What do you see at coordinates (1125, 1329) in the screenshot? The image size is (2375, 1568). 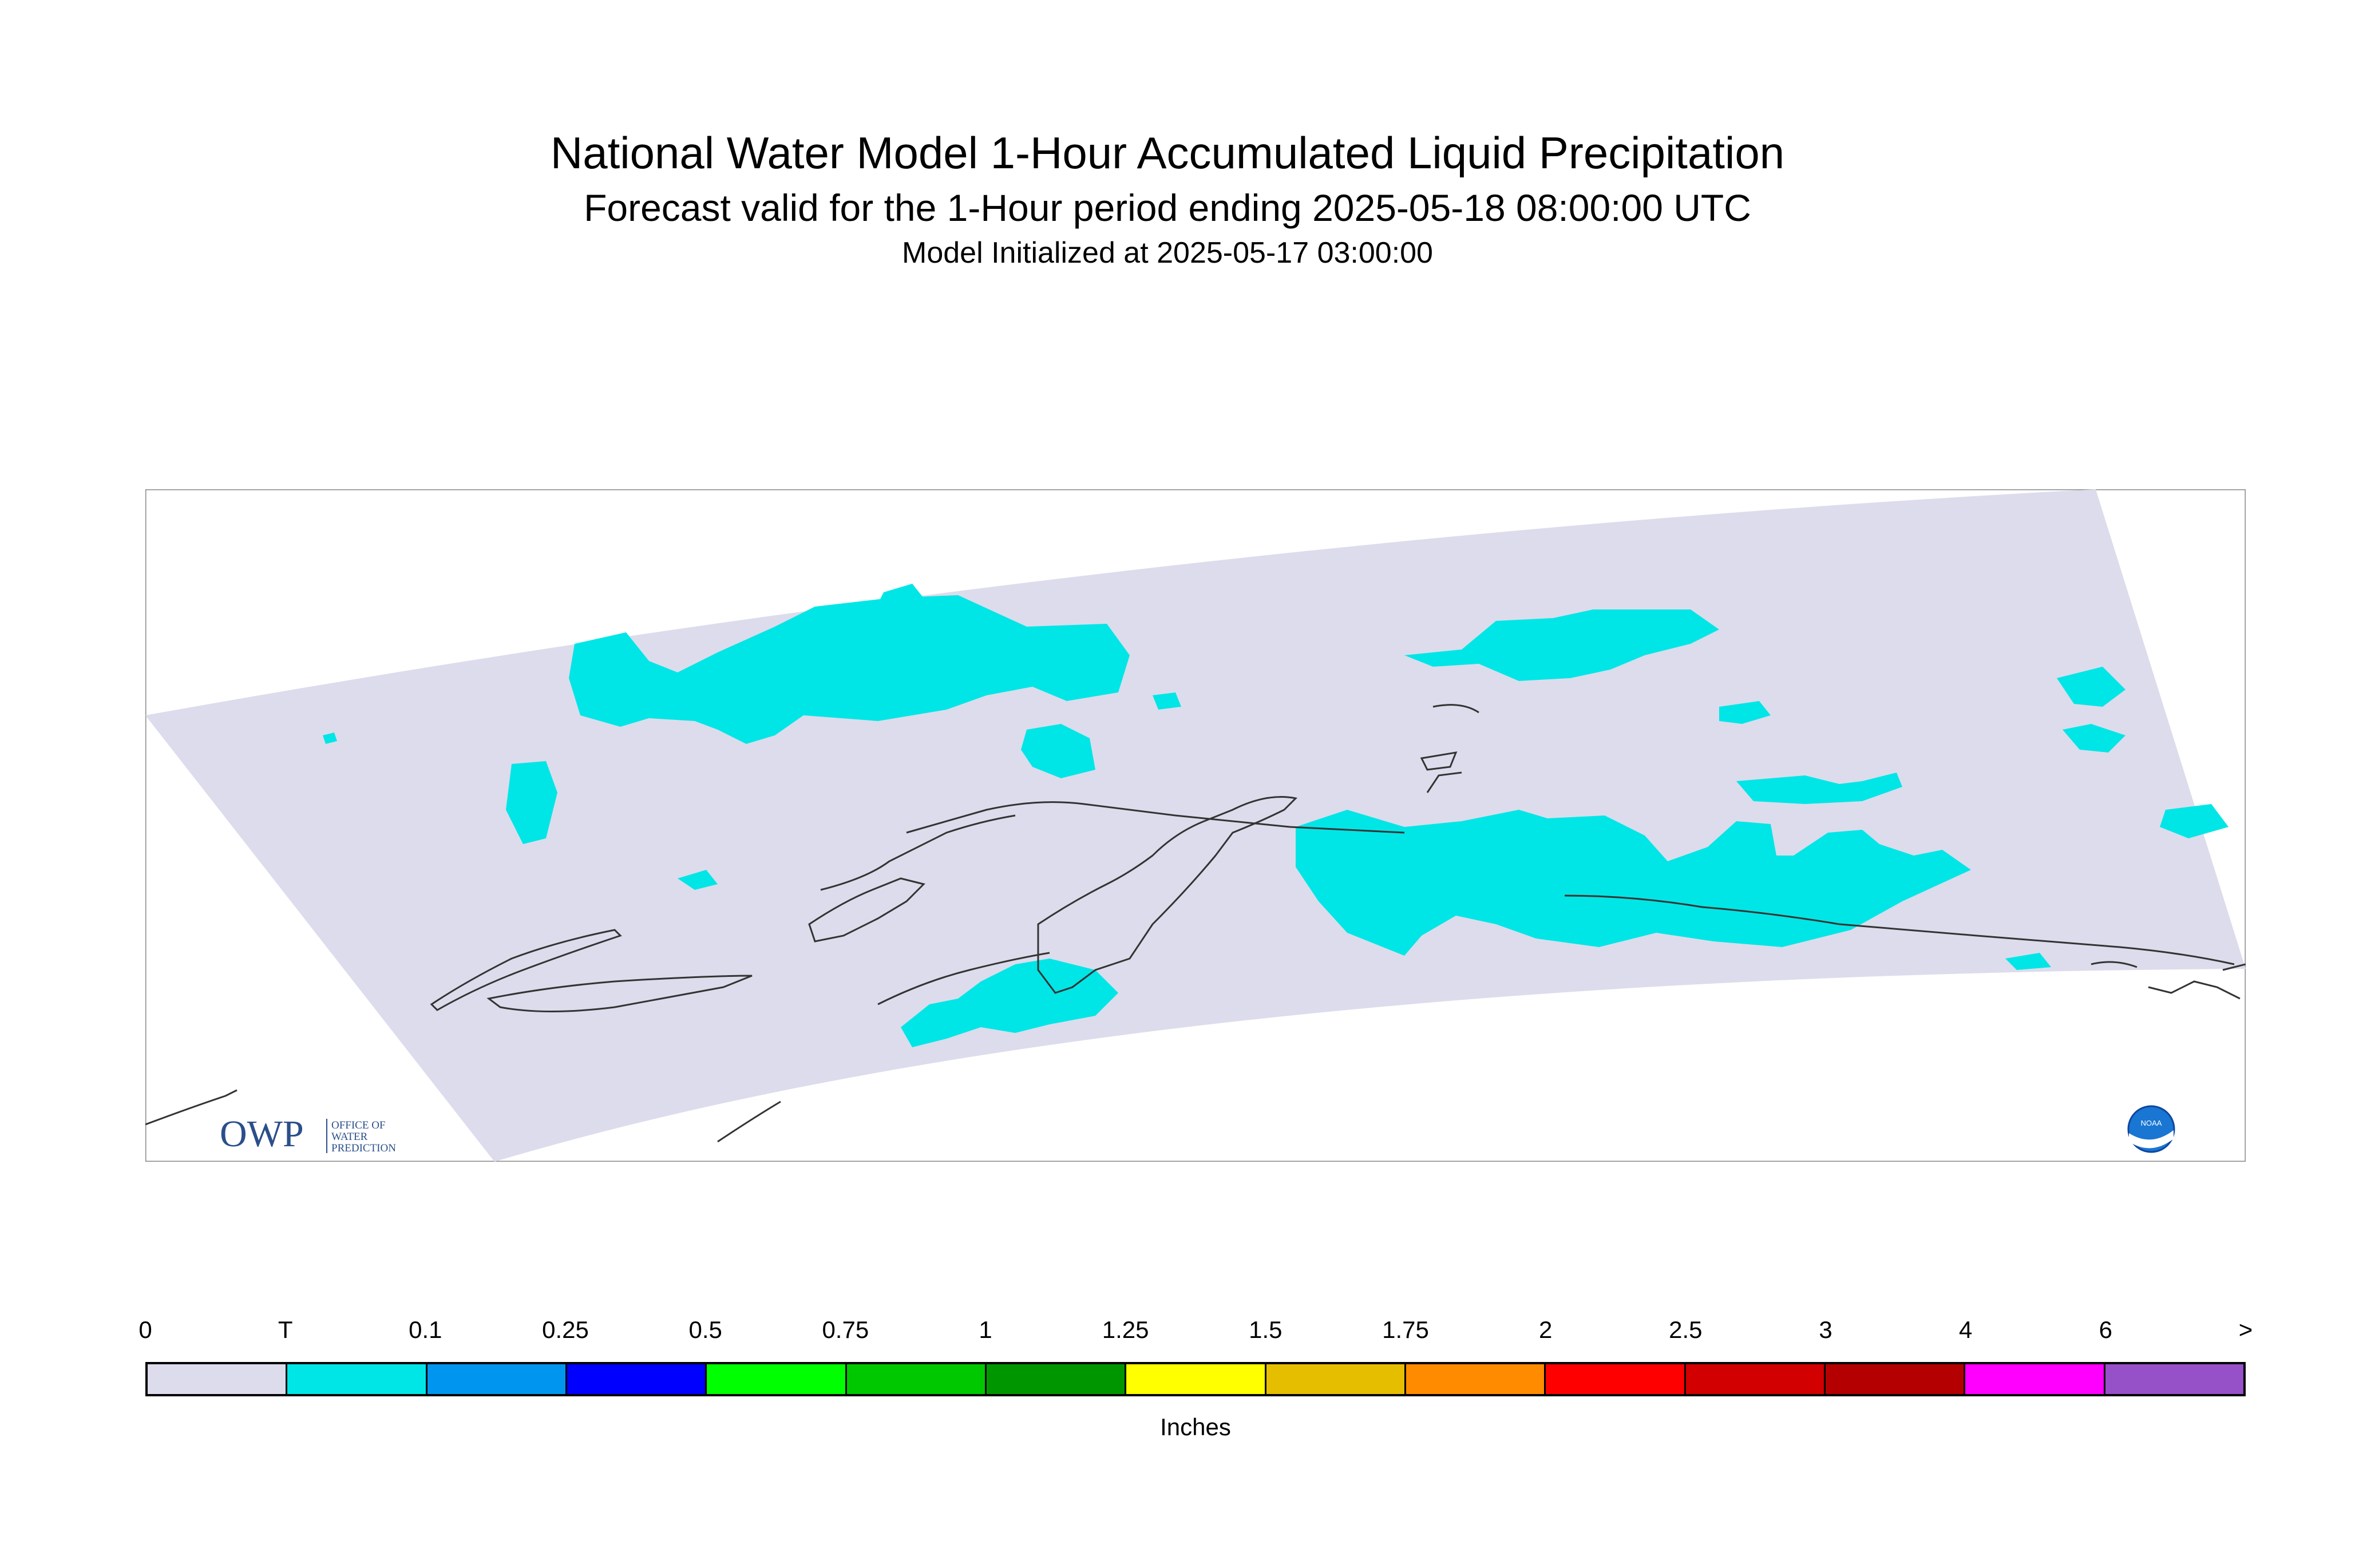 I see `legend-tick-label: 1.25` at bounding box center [1125, 1329].